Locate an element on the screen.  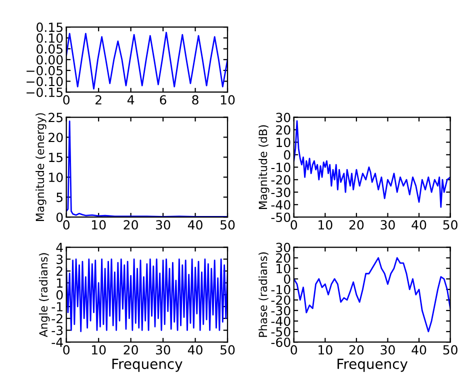
x-tick-label: 4 is located at coordinates (130, 99).